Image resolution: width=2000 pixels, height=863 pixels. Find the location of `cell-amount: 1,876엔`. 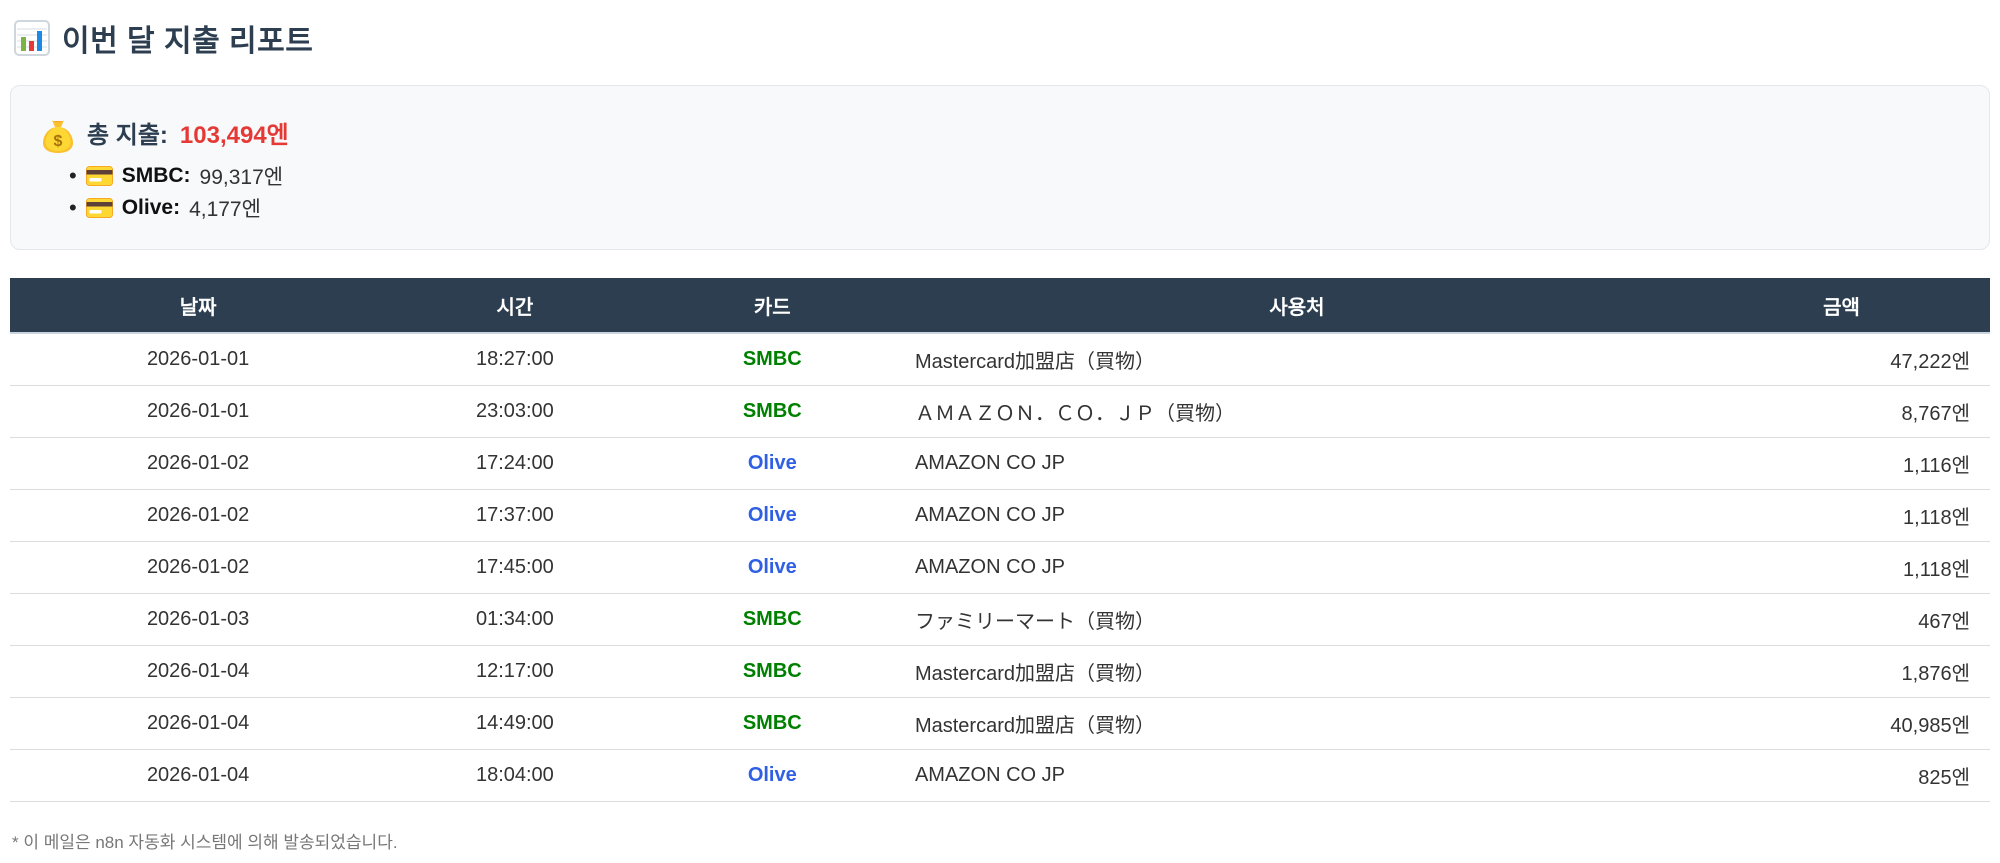

cell-amount: 1,876엔 is located at coordinates (1841, 671).